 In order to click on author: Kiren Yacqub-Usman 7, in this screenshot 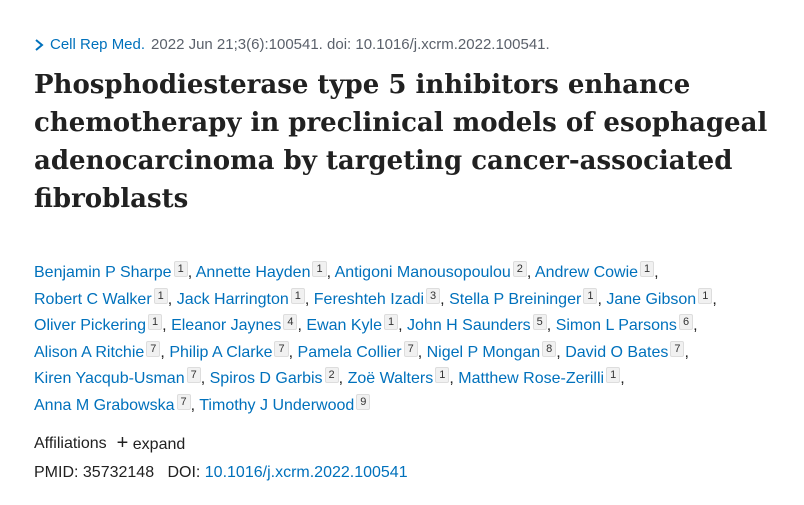, I will do `click(119, 377)`.